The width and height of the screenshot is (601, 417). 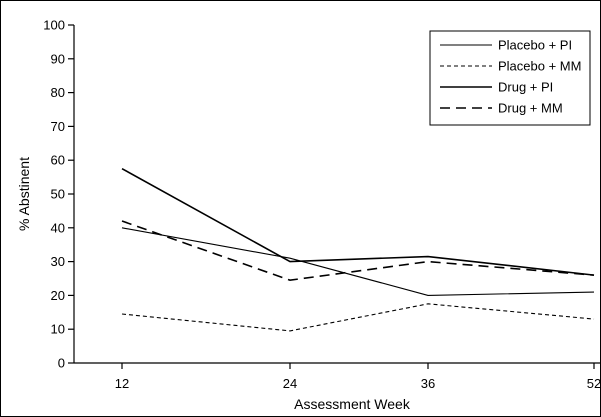 I want to click on y-tick-label: 60, so click(x=58, y=160).